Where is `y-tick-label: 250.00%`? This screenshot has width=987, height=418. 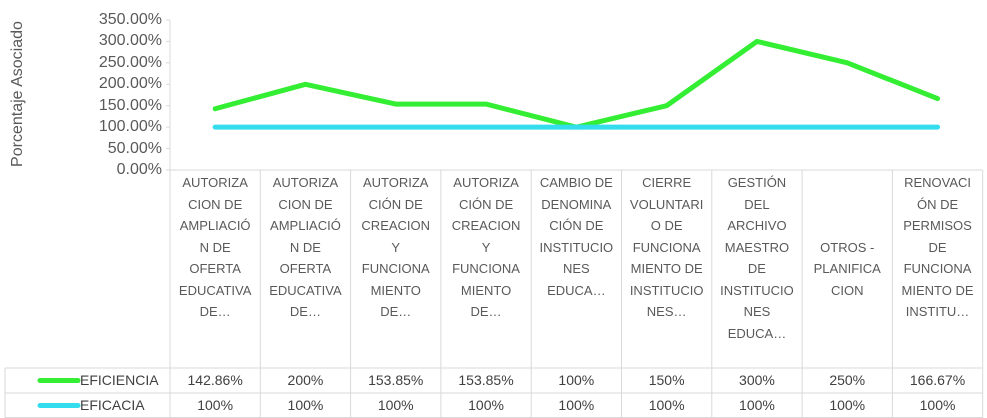
y-tick-label: 250.00% is located at coordinates (130, 62).